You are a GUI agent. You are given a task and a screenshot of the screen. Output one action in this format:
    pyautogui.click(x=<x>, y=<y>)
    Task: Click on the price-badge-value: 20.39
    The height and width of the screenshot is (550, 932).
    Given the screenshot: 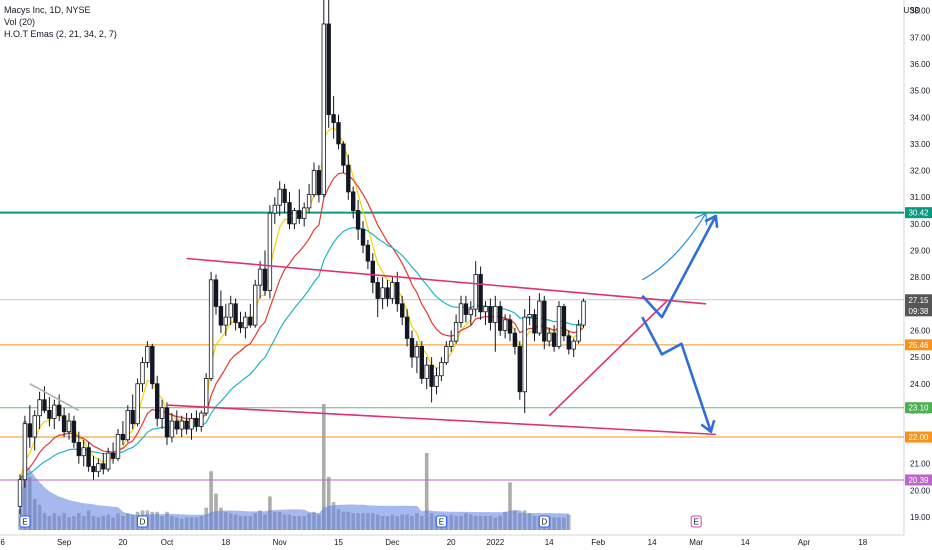 What is the action you would take?
    pyautogui.click(x=918, y=480)
    